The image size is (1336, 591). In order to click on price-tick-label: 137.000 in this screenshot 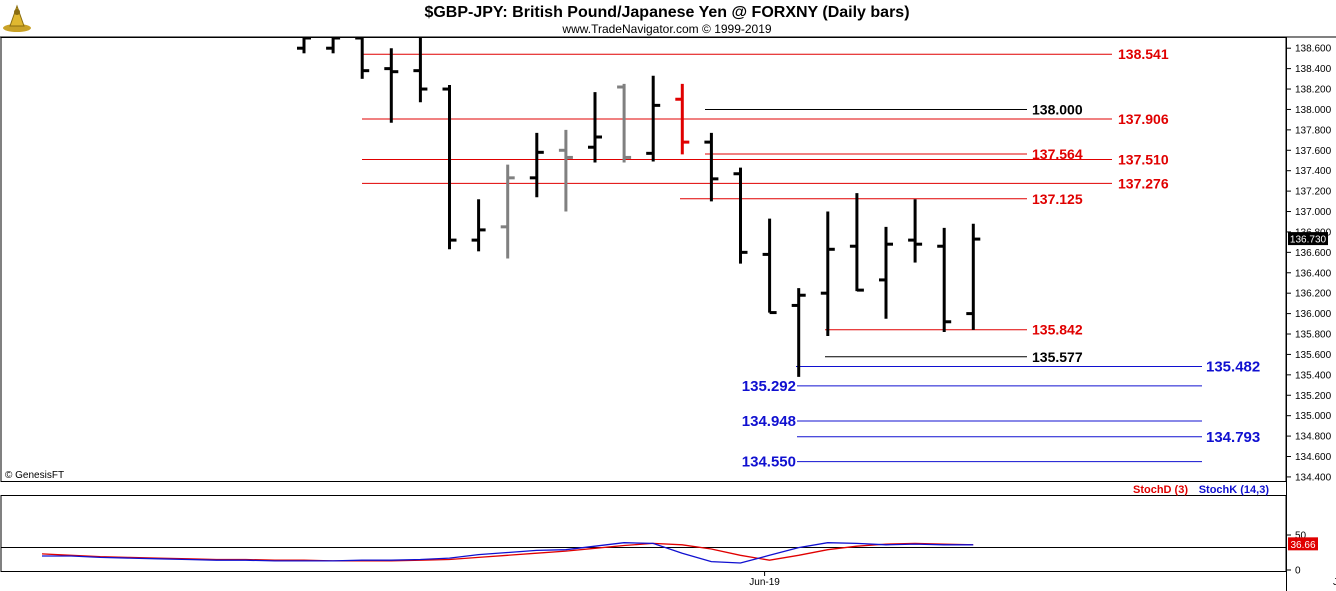, I will do `click(1313, 212)`.